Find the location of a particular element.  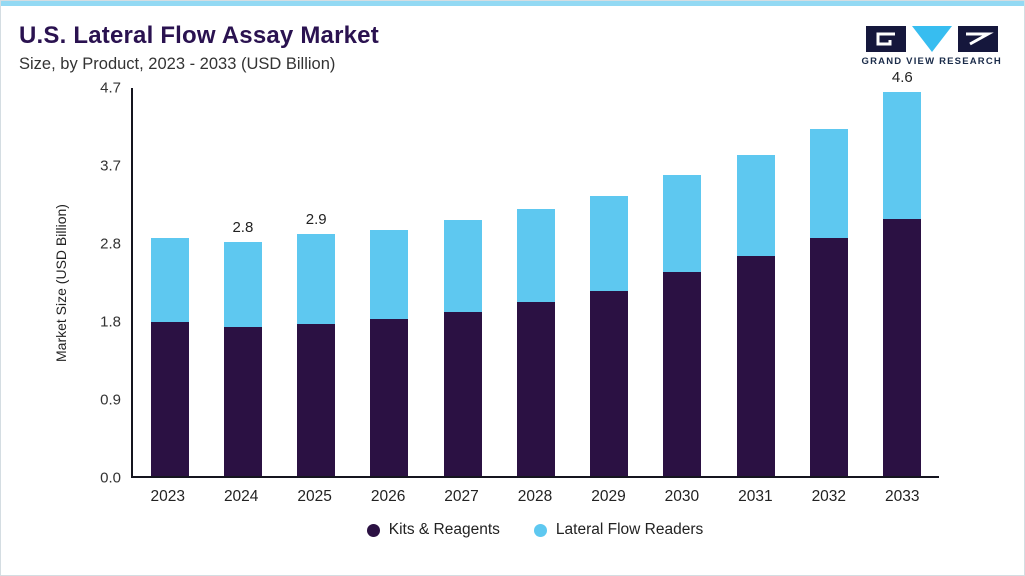

stacked-bar-2023 is located at coordinates (169, 357).